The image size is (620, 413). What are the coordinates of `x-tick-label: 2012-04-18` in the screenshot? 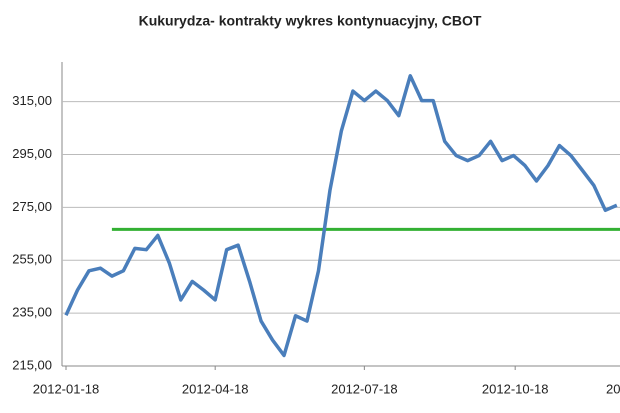 It's located at (215, 388).